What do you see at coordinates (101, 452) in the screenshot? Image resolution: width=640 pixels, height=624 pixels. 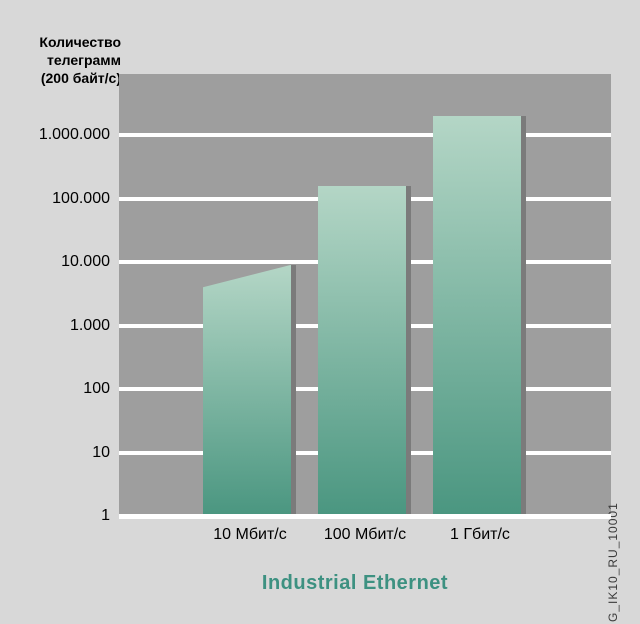 I see `y-tick-label-10: 10` at bounding box center [101, 452].